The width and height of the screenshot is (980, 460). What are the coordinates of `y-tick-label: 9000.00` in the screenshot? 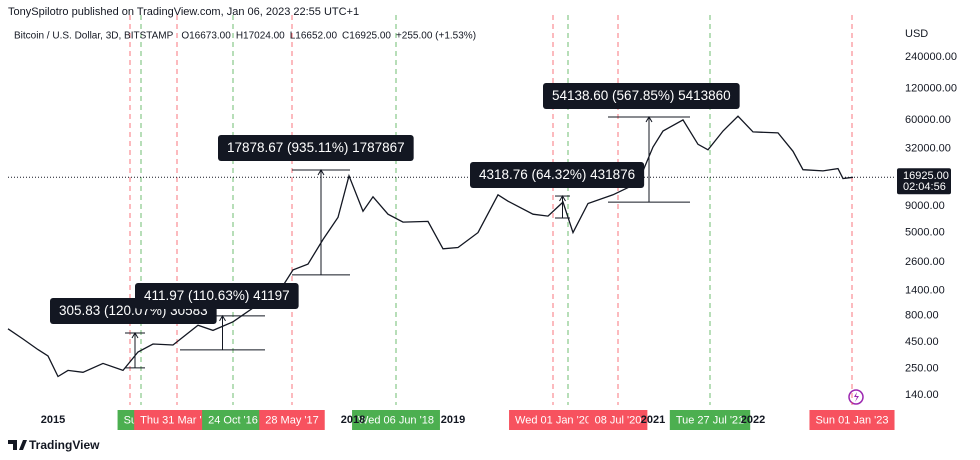 It's located at (925, 206).